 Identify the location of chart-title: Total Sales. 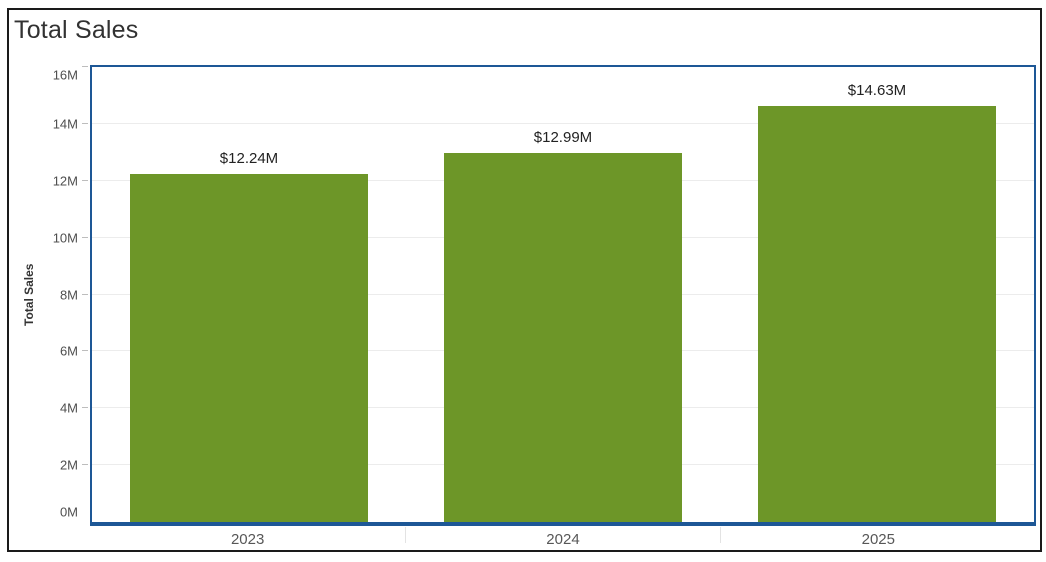
(76, 30).